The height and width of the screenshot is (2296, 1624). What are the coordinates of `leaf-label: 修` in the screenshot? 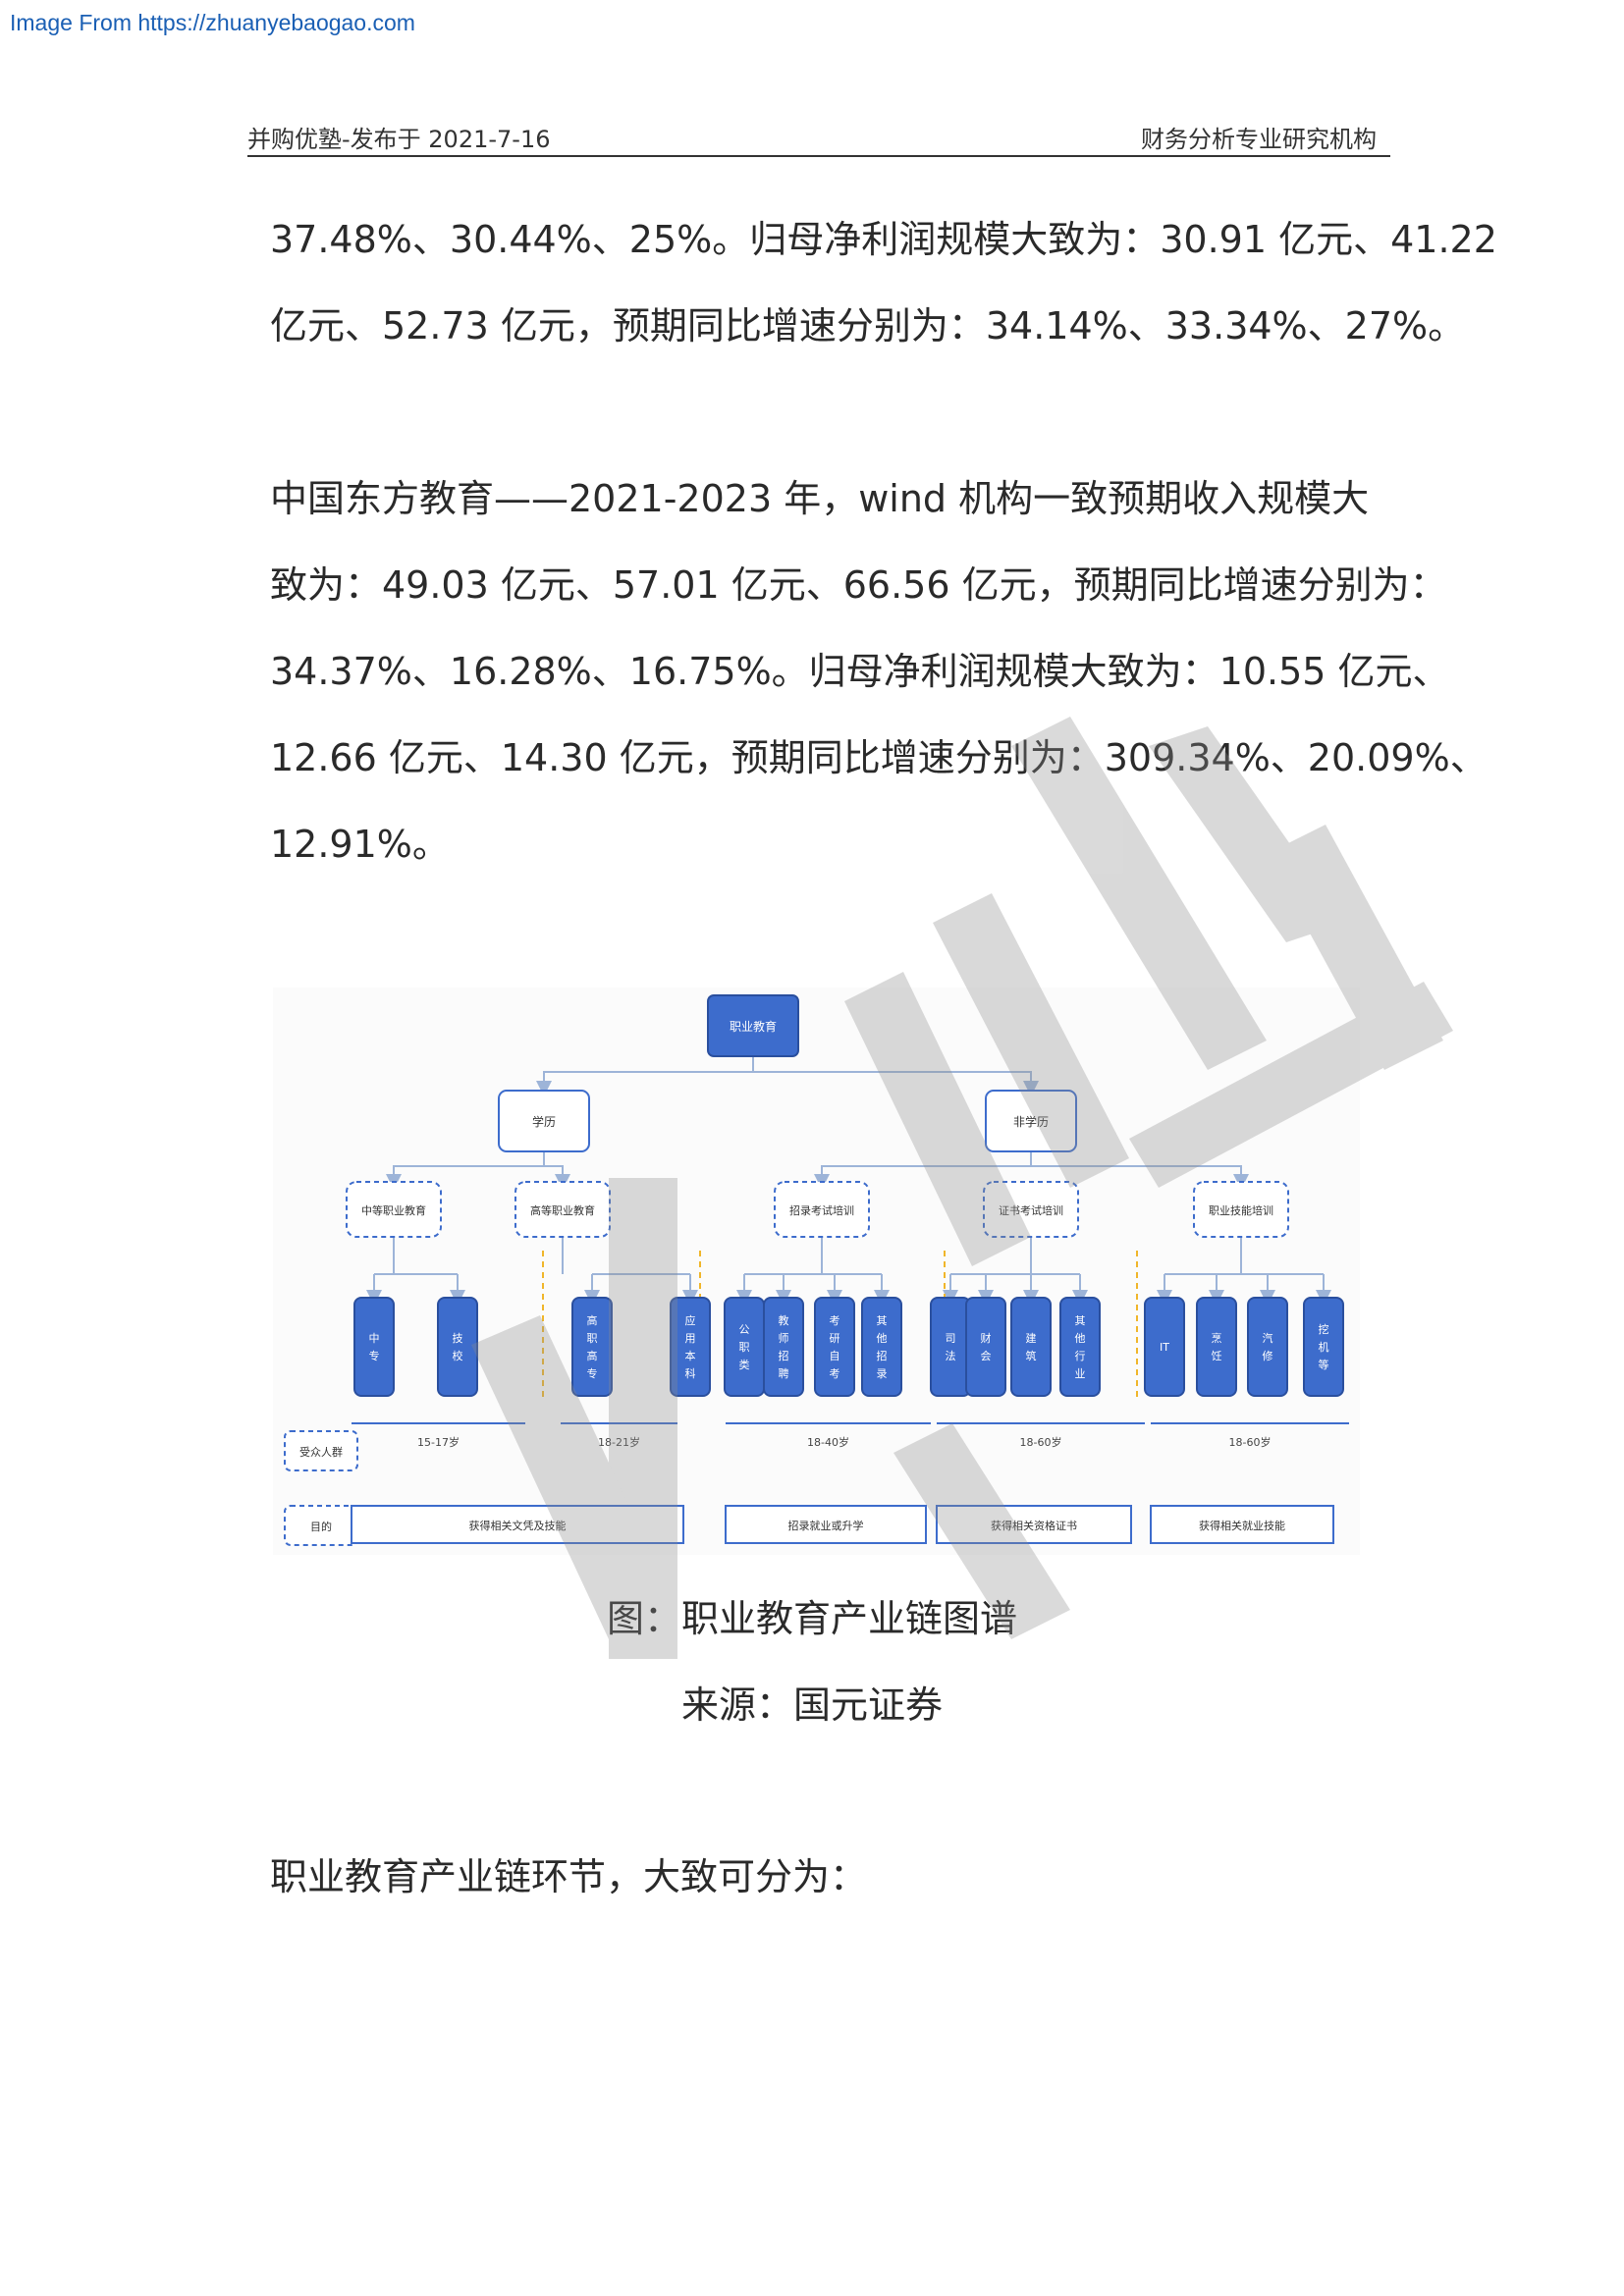 It's located at (1268, 1355).